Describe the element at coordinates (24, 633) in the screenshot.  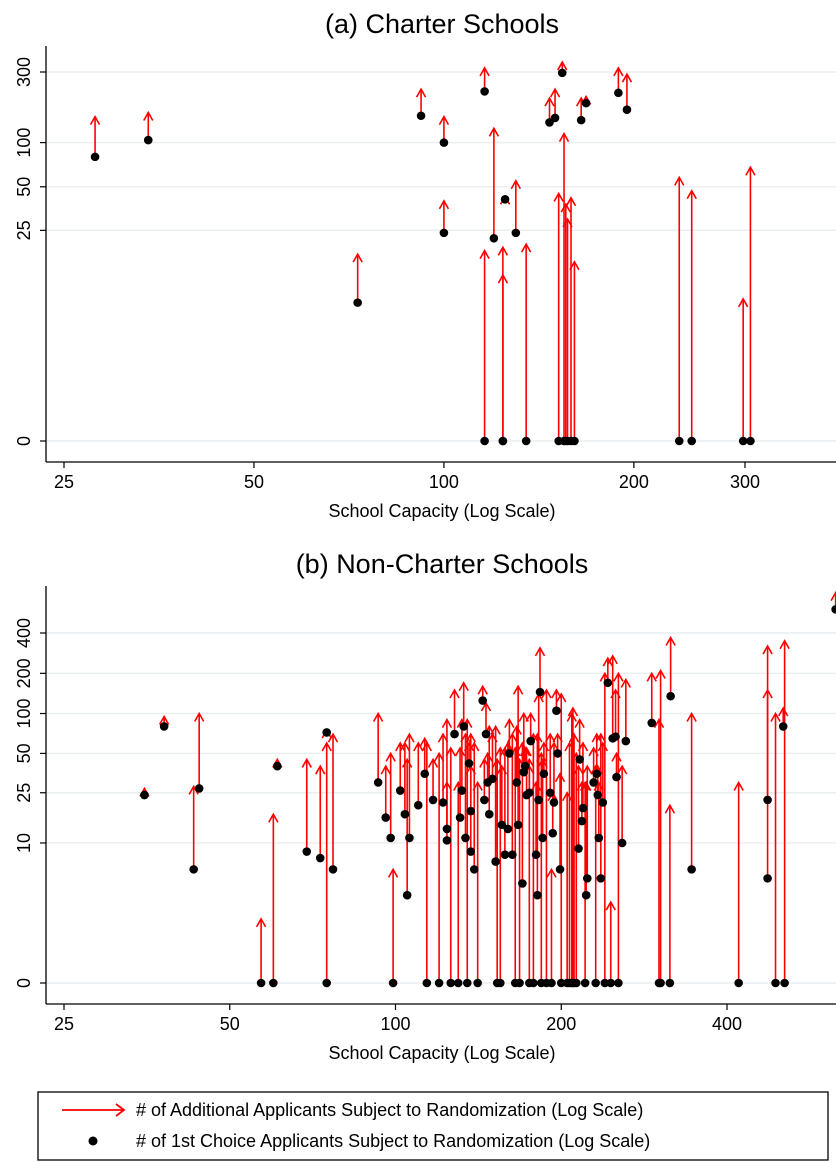
I see `y-tick-label: 400` at that location.